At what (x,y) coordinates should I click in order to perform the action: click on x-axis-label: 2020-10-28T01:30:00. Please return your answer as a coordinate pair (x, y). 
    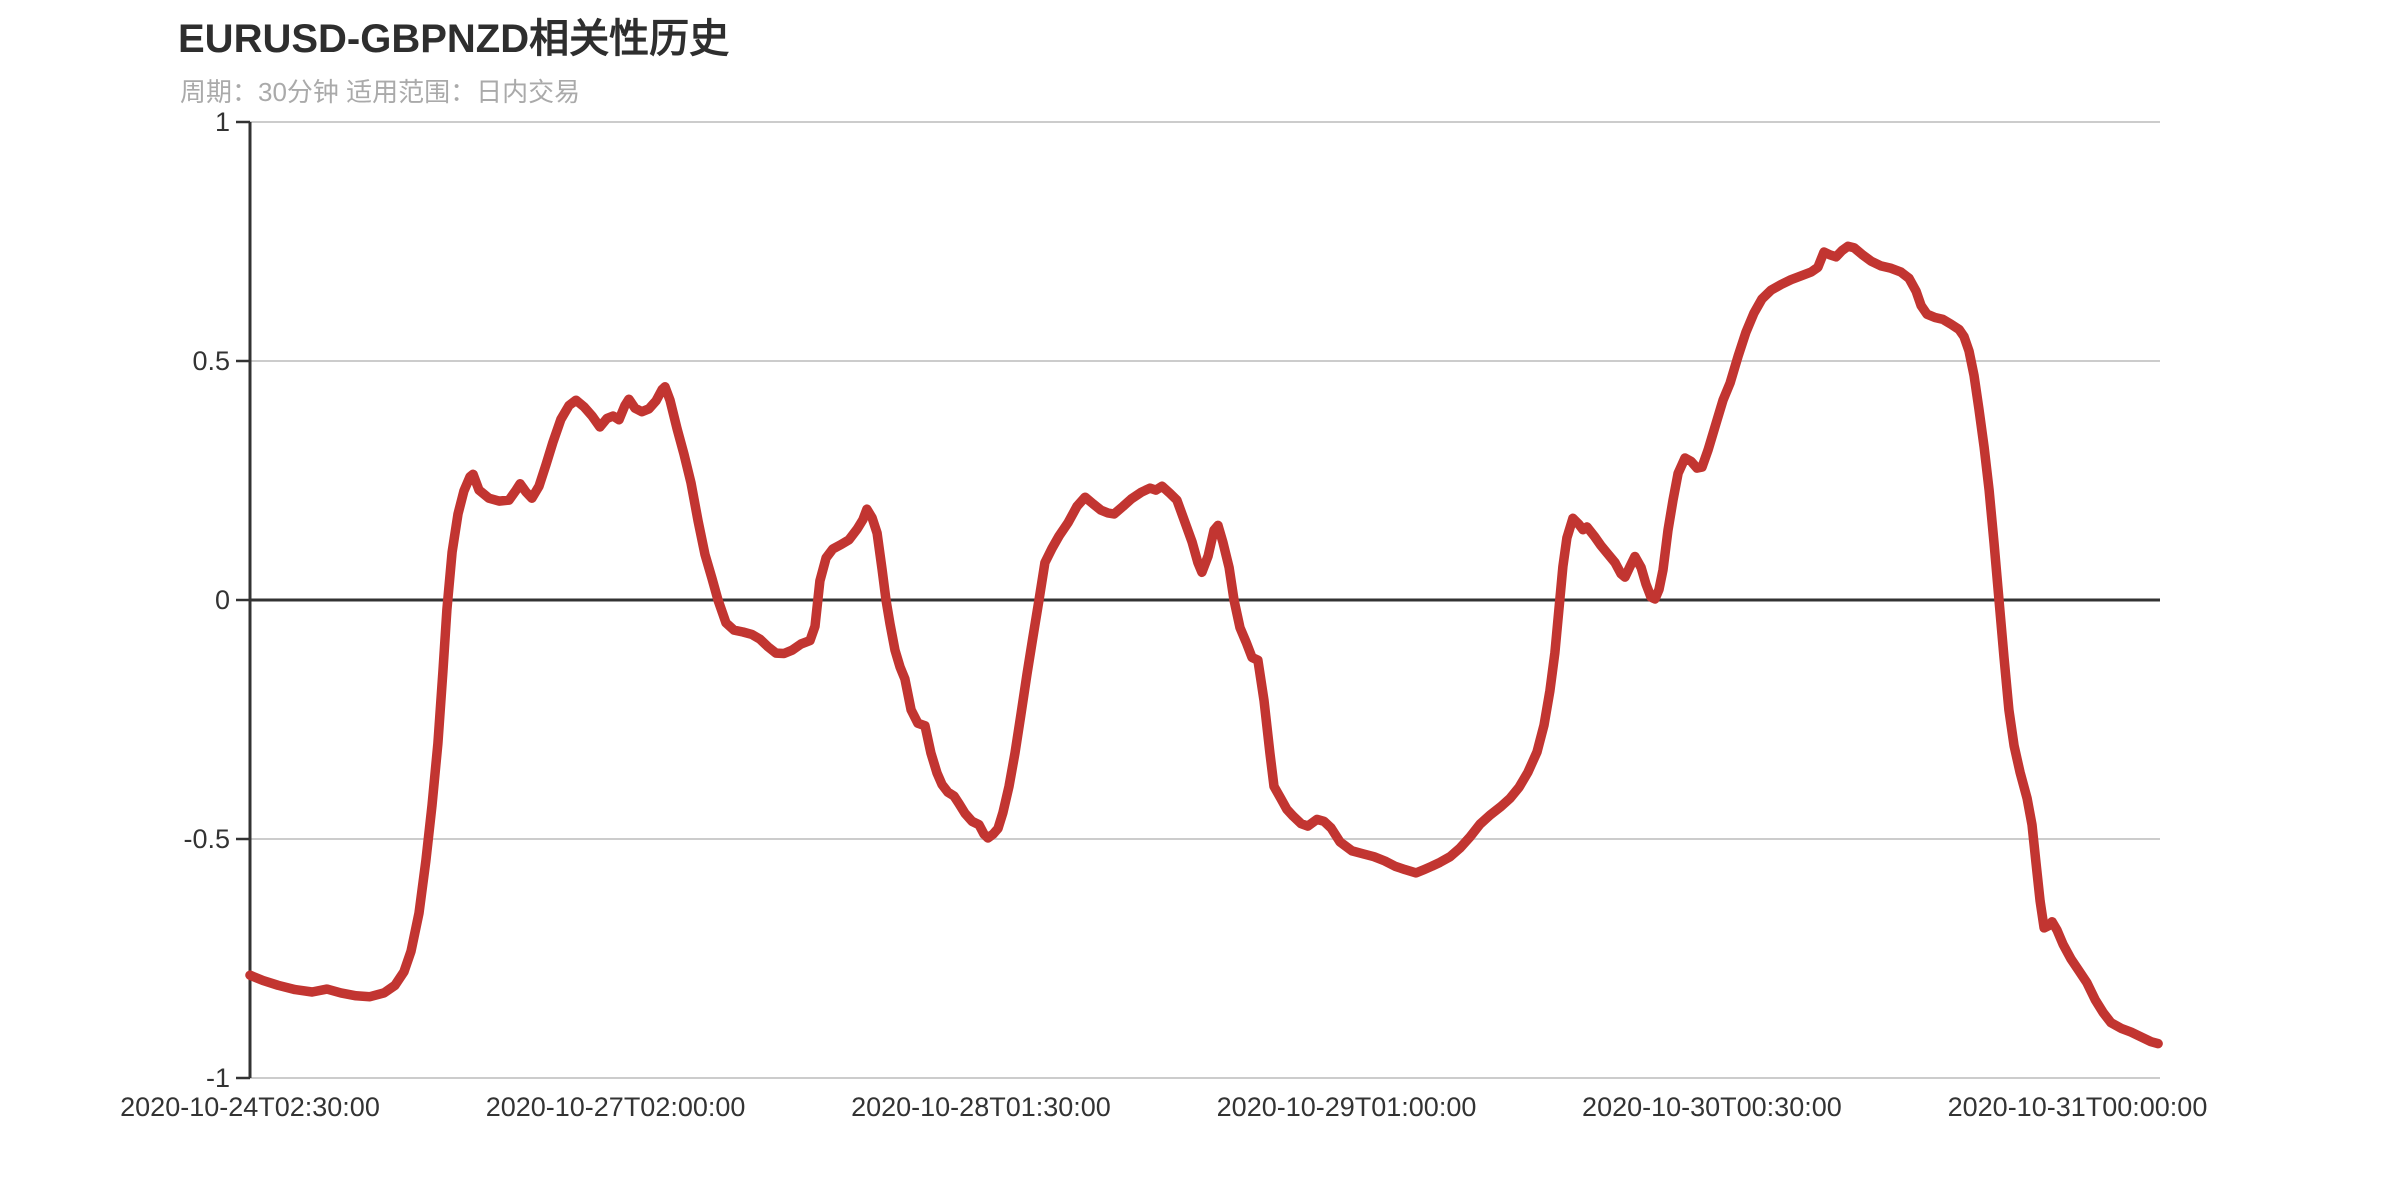
    Looking at the image, I should click on (981, 1107).